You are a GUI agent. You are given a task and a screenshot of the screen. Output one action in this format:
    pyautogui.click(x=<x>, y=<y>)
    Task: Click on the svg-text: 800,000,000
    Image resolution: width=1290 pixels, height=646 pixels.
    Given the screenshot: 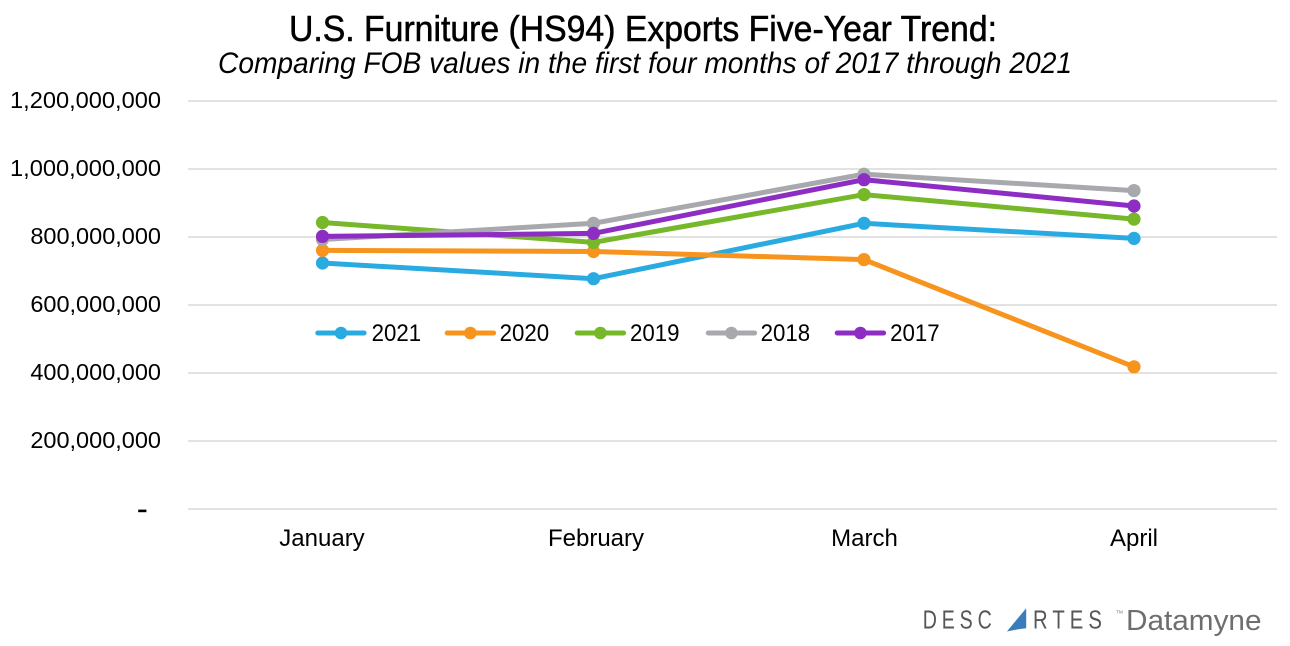 What is the action you would take?
    pyautogui.click(x=95, y=236)
    